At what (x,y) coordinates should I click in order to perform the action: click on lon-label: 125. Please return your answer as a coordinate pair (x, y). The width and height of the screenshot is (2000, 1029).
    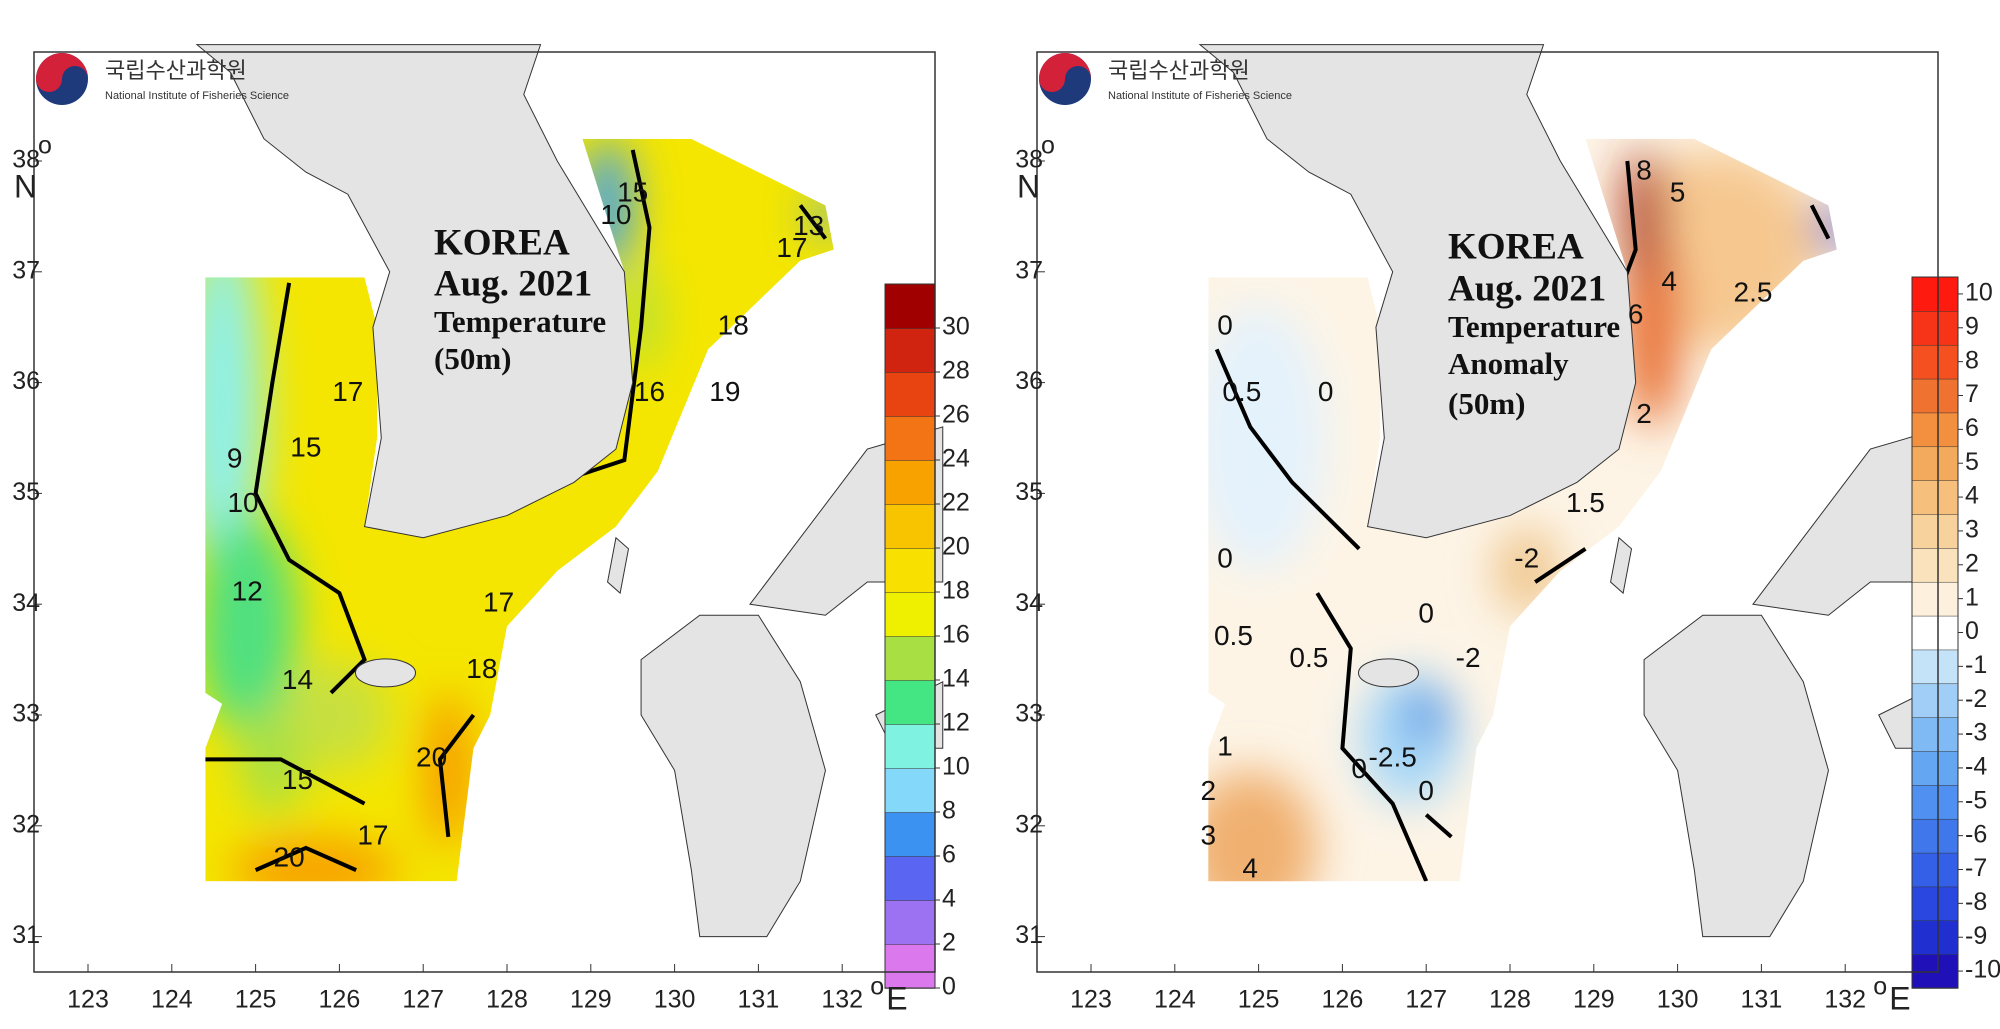
    Looking at the image, I should click on (256, 1000).